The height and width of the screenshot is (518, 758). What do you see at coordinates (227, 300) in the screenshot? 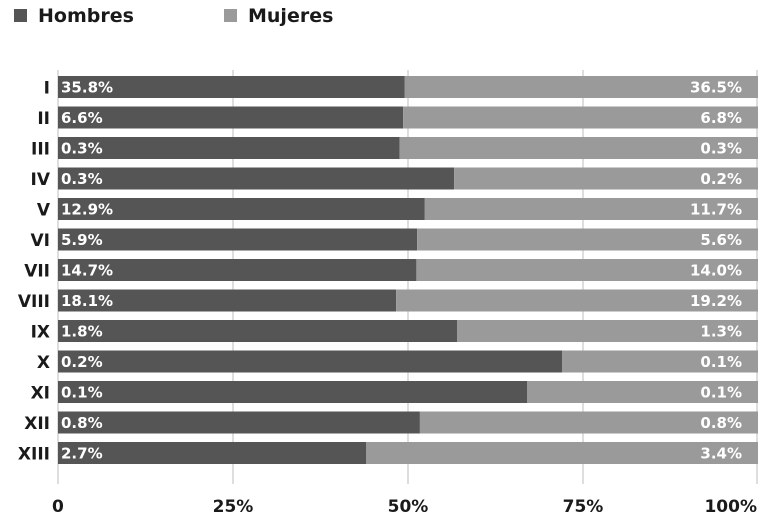
I see `bar-hombres-viii` at bounding box center [227, 300].